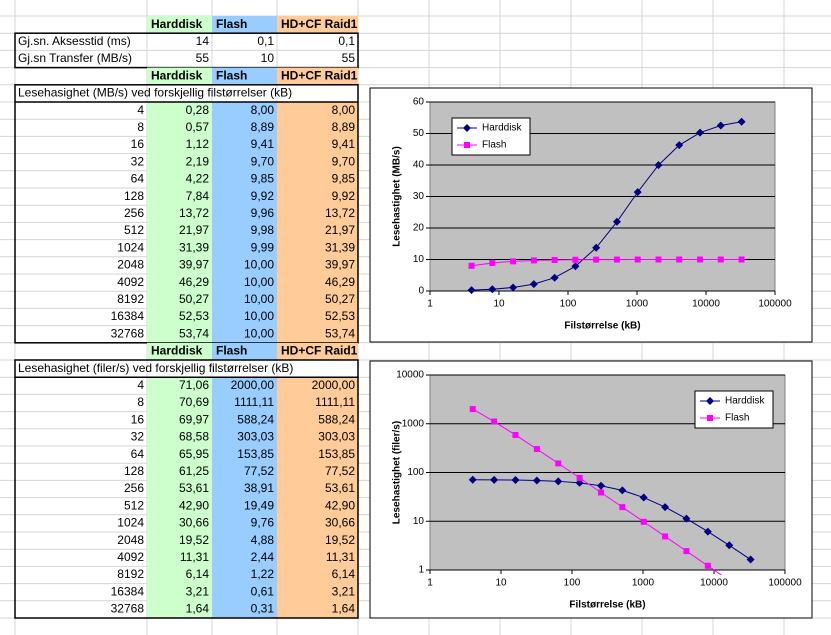 Image resolution: width=831 pixels, height=635 pixels. What do you see at coordinates (340, 540) in the screenshot?
I see `cell: 19,52` at bounding box center [340, 540].